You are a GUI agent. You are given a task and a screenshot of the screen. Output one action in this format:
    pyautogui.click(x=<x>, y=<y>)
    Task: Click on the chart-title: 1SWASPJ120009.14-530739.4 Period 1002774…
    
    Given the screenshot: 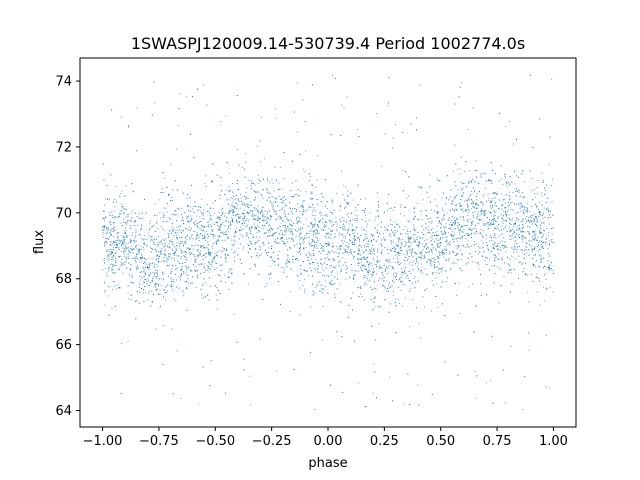 What is the action you would take?
    pyautogui.click(x=328, y=43)
    